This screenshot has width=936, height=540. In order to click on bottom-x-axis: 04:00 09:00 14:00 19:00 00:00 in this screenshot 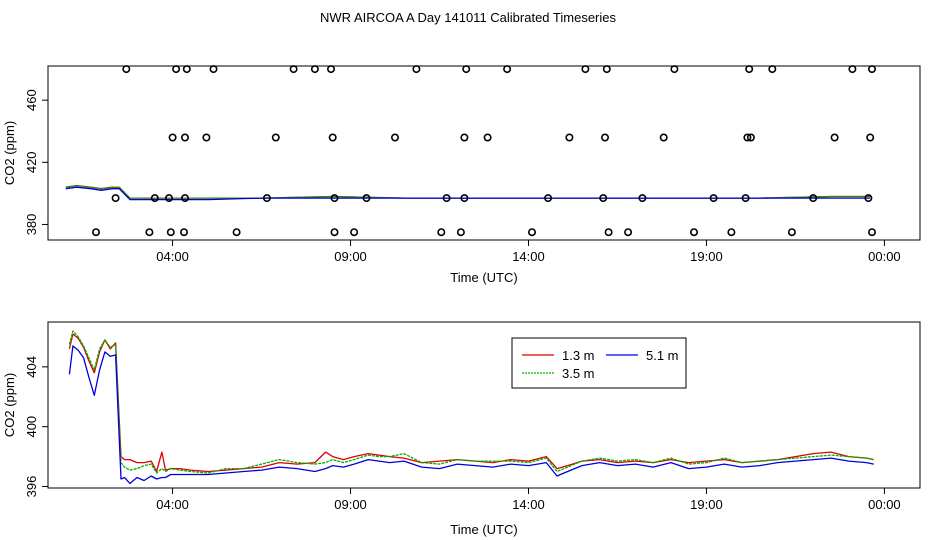, I will do `click(528, 500)`.